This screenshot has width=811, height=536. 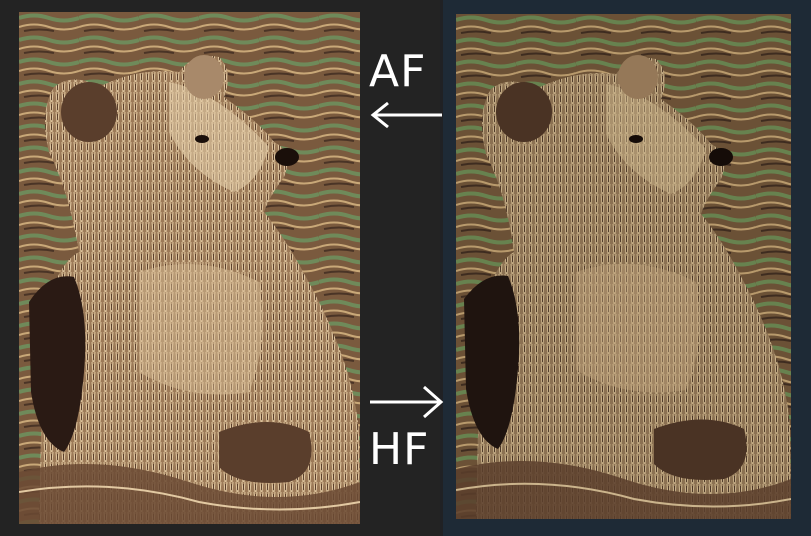 I want to click on arrow-left-icon, so click(x=406, y=115).